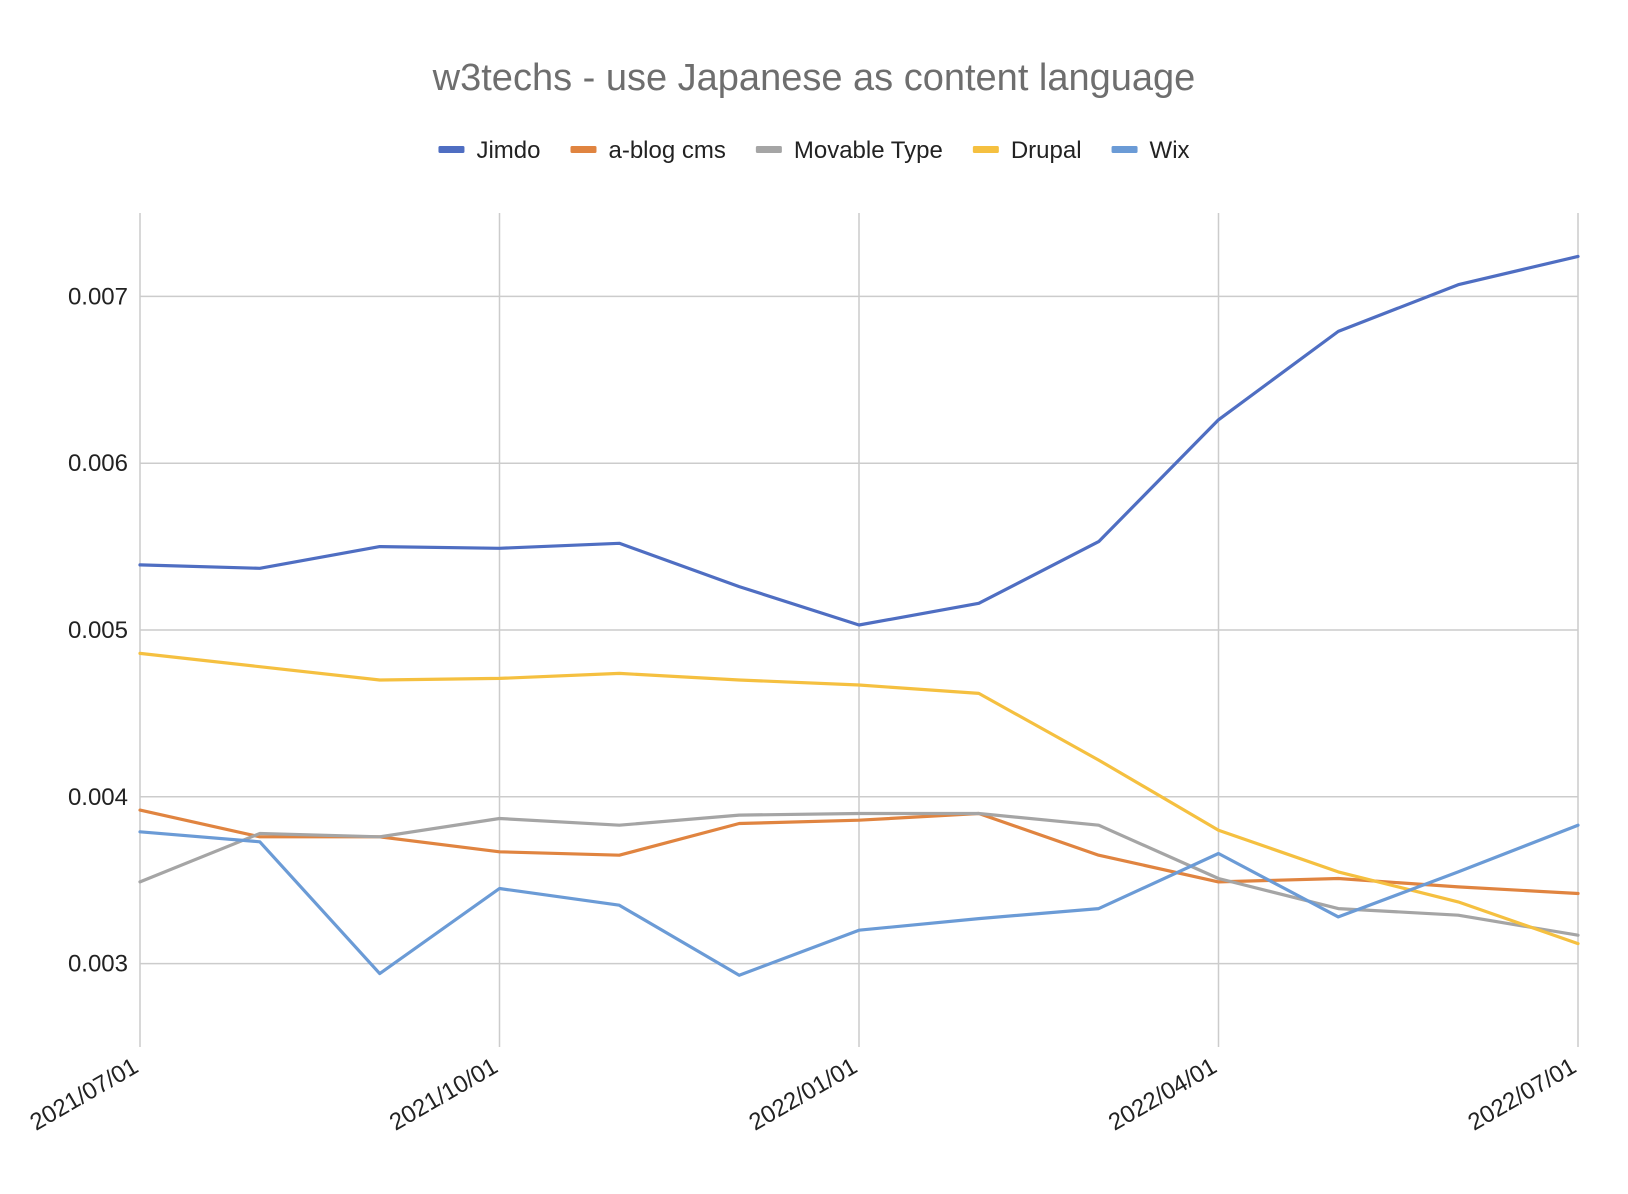 This screenshot has height=1194, width=1628. Describe the element at coordinates (1170, 150) in the screenshot. I see `legend-label: Wix` at that location.